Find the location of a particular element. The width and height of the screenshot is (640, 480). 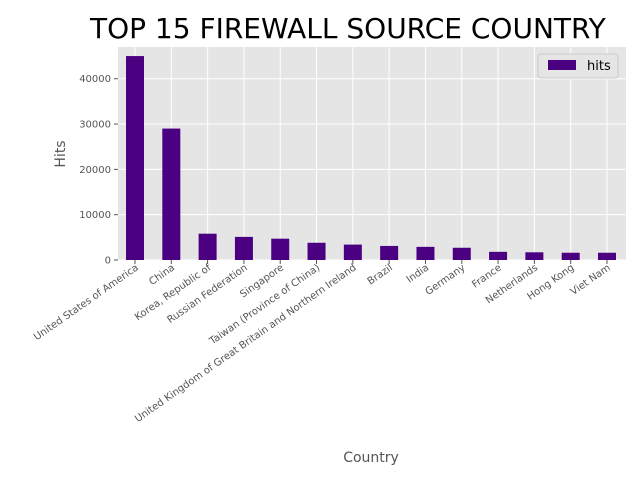

legend-label: hits is located at coordinates (599, 66).